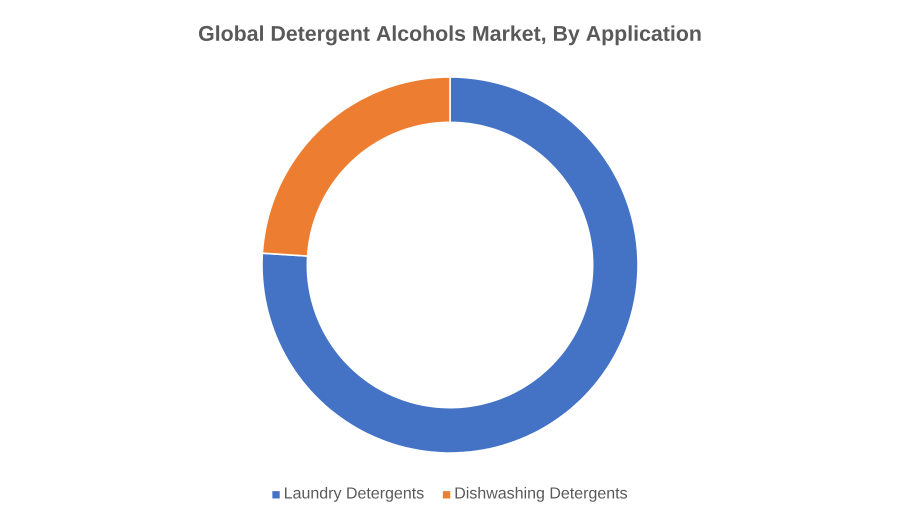 The width and height of the screenshot is (900, 525). Describe the element at coordinates (542, 494) in the screenshot. I see `legend-label: Dishwashing Detergents` at that location.